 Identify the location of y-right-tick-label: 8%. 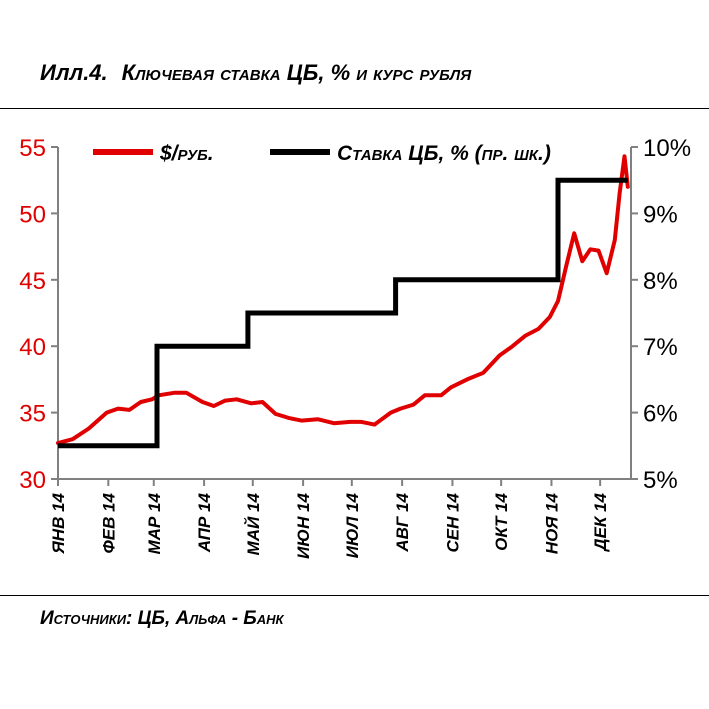
(660, 281).